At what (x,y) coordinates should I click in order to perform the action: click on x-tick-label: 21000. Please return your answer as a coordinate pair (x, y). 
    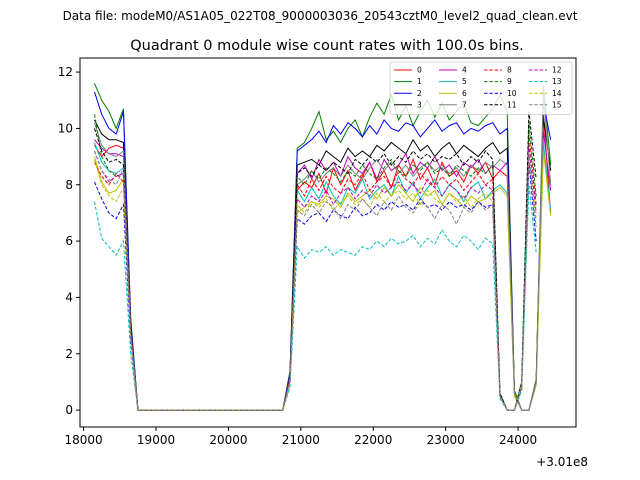
    Looking at the image, I should click on (301, 440).